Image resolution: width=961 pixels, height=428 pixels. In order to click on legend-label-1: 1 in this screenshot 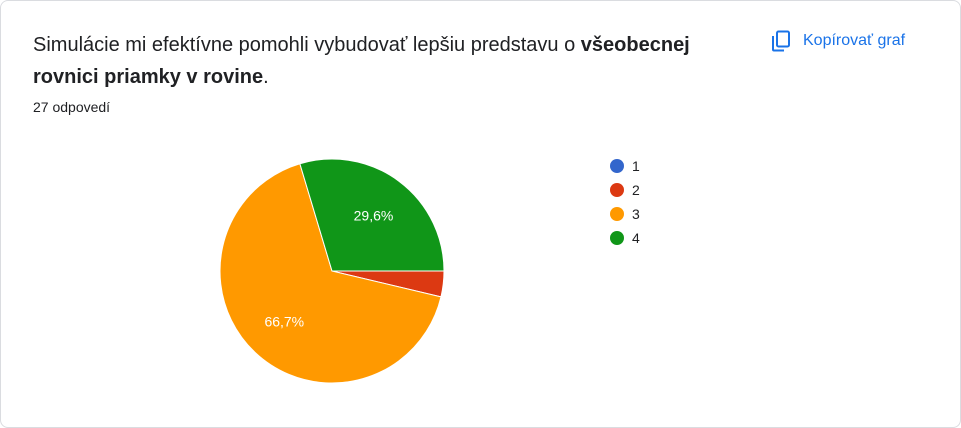, I will do `click(636, 166)`.